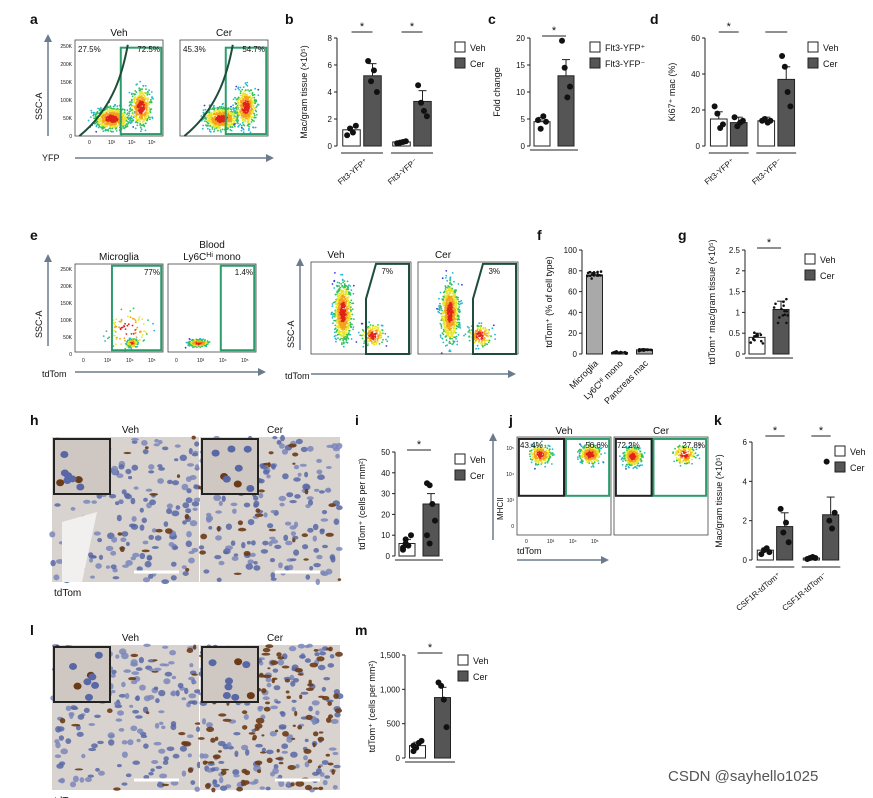  I want to click on panel-label-f: f, so click(539, 235).